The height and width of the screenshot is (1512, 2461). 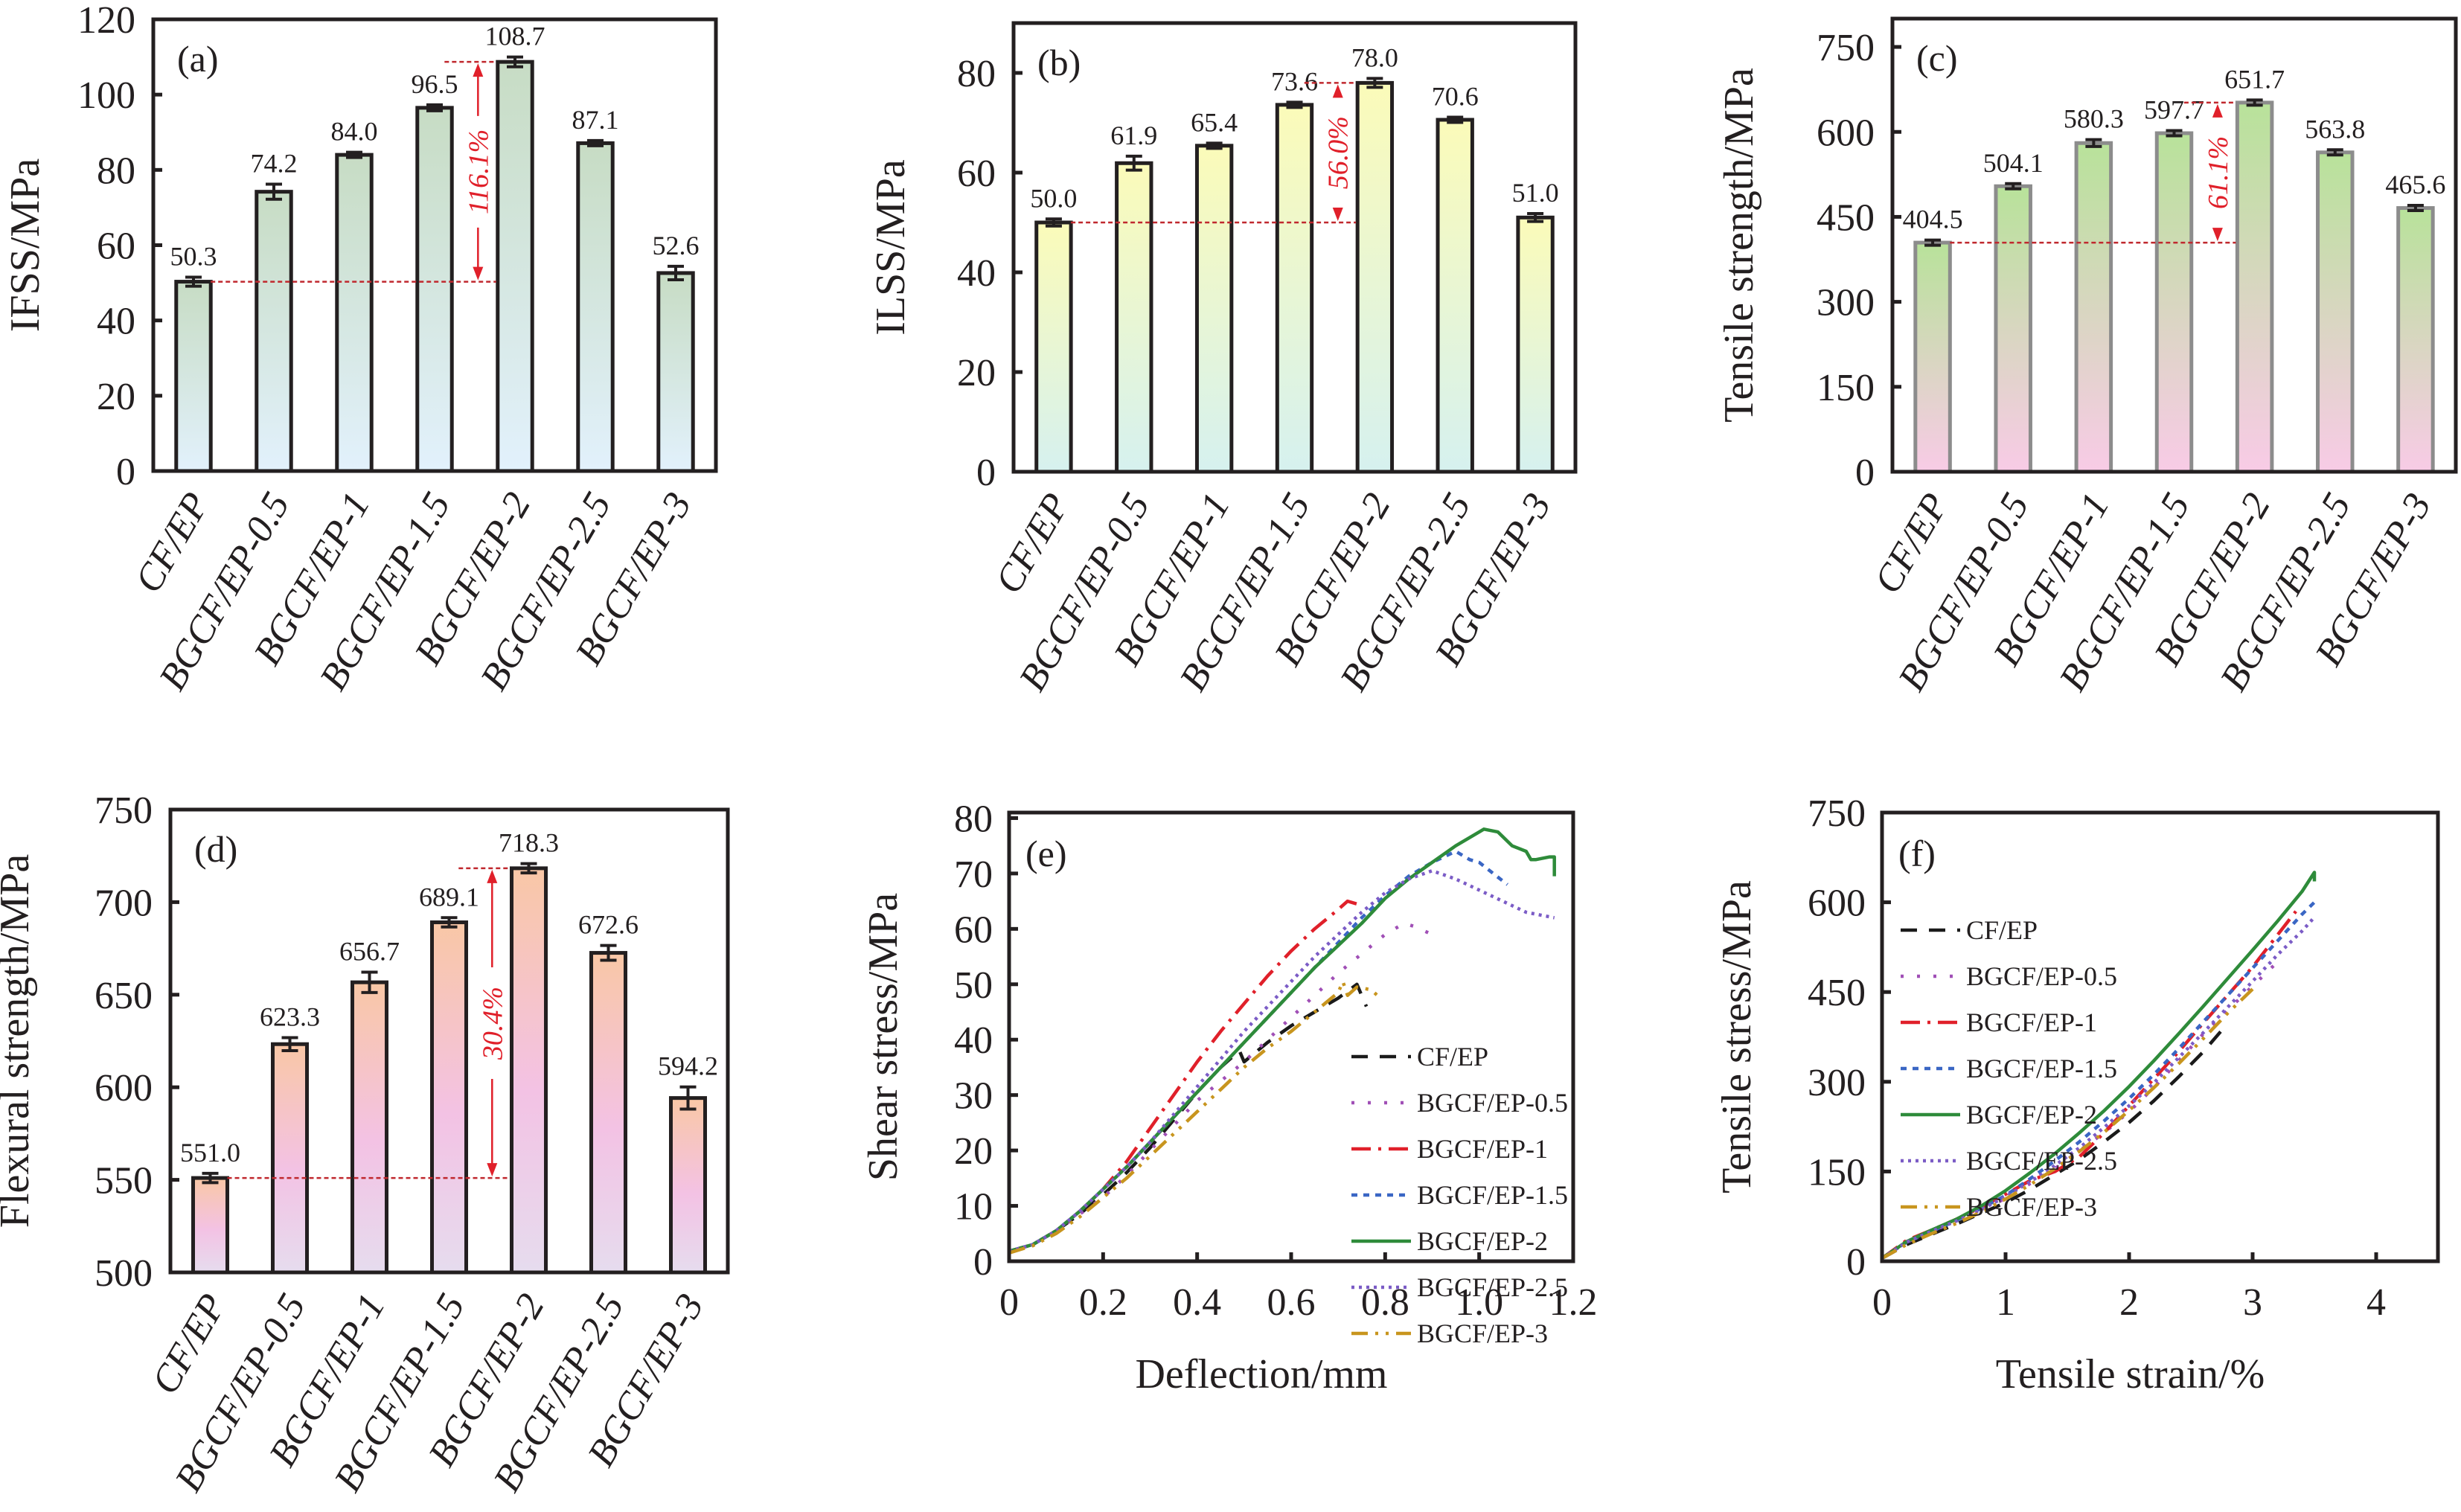 What do you see at coordinates (974, 874) in the screenshot?
I see `y-tick-label: 70` at bounding box center [974, 874].